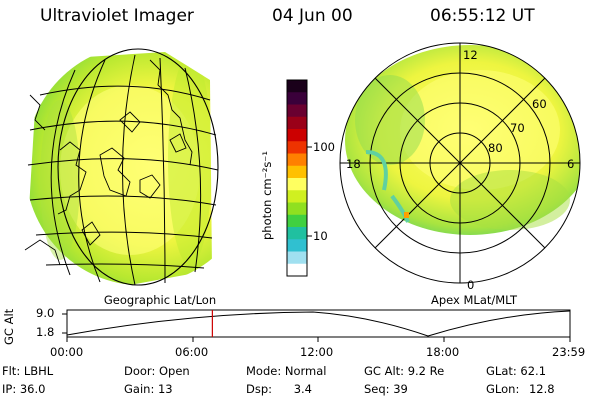 The image size is (600, 400). I want to click on geographic-map-caption: Geographic Lat/Lon, so click(160, 300).